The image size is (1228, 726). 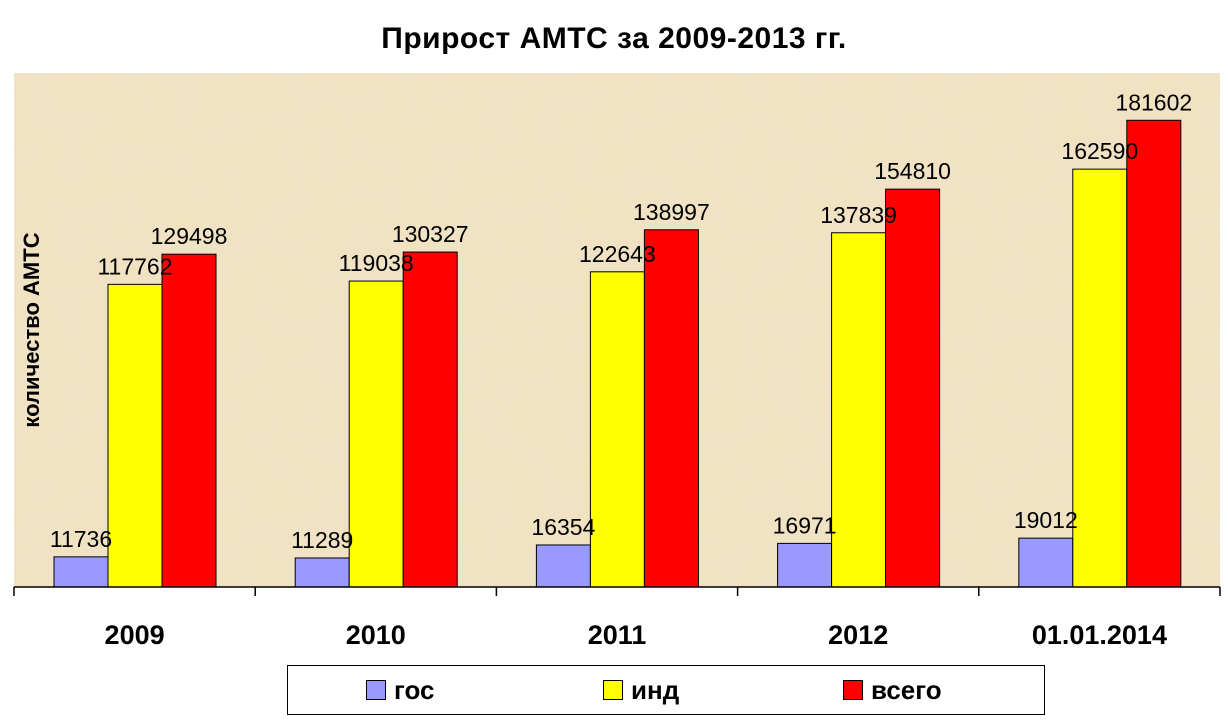 What do you see at coordinates (563, 527) in the screenshot?
I see `data-label: 16354` at bounding box center [563, 527].